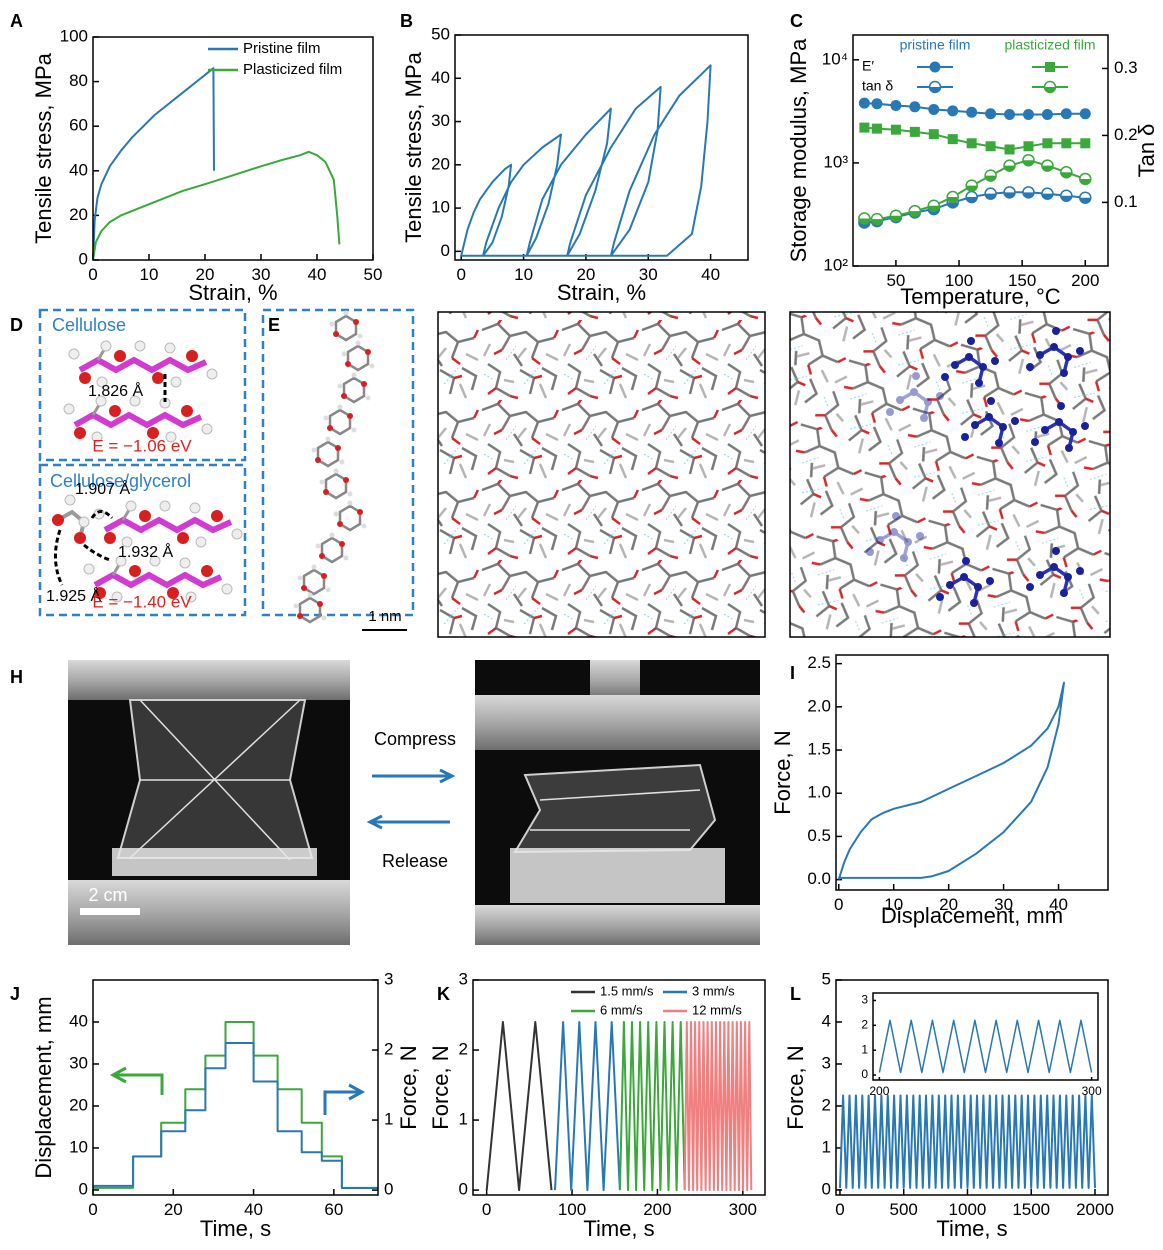 Image resolution: width=1163 pixels, height=1250 pixels. I want to click on y-tick-label: 0.5, so click(819, 835).